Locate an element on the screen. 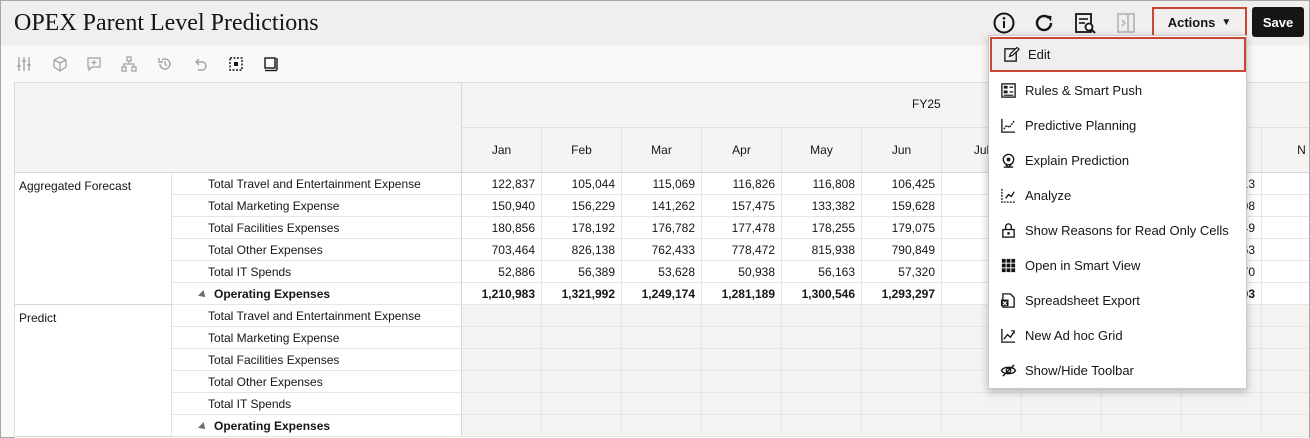 The height and width of the screenshot is (438, 1310). grid-cell: 122,837 is located at coordinates (502, 184).